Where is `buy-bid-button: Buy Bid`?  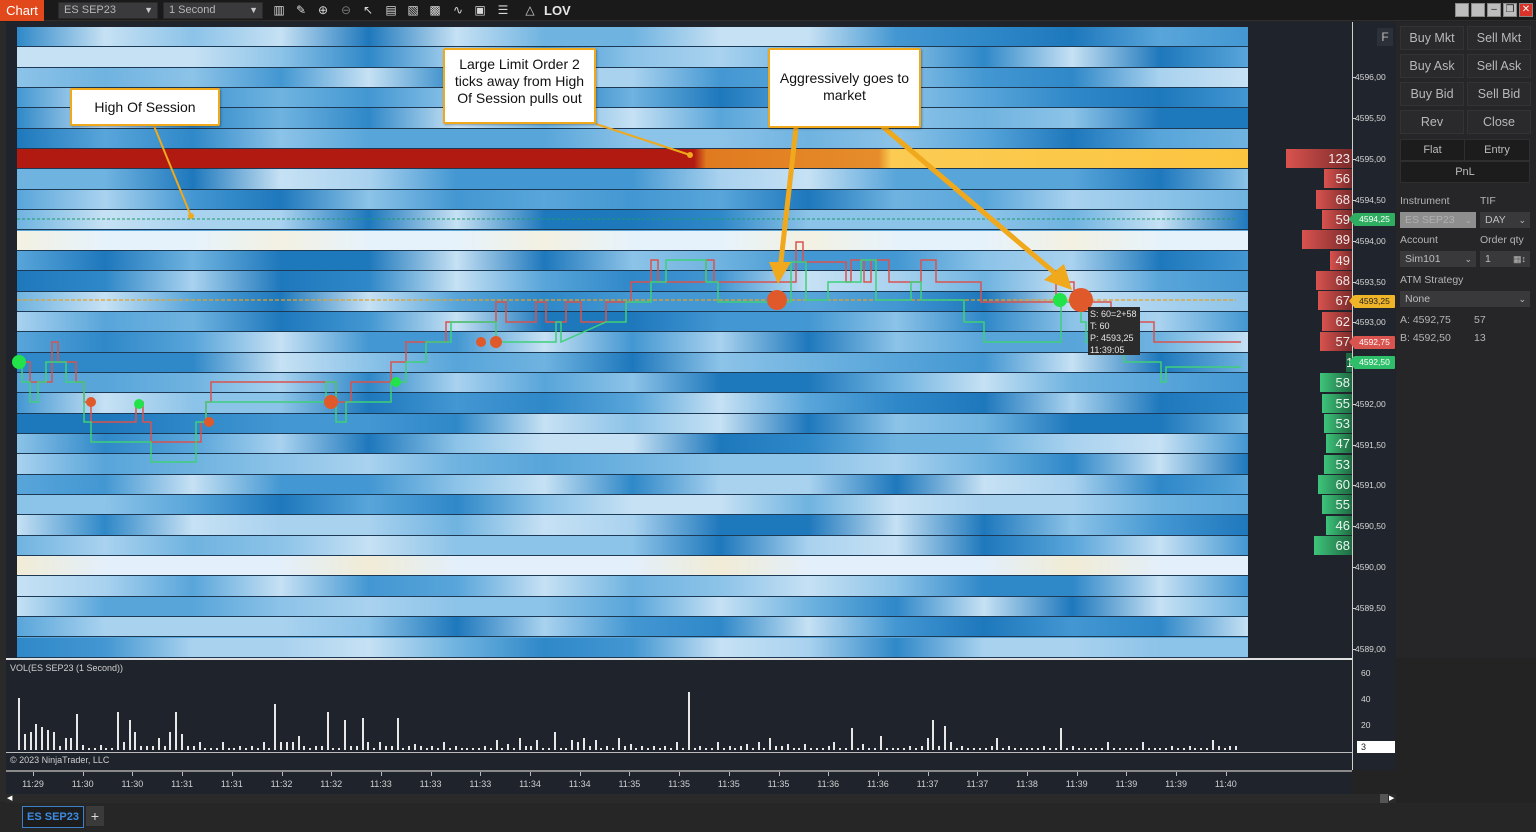
buy-bid-button: Buy Bid is located at coordinates (1432, 94).